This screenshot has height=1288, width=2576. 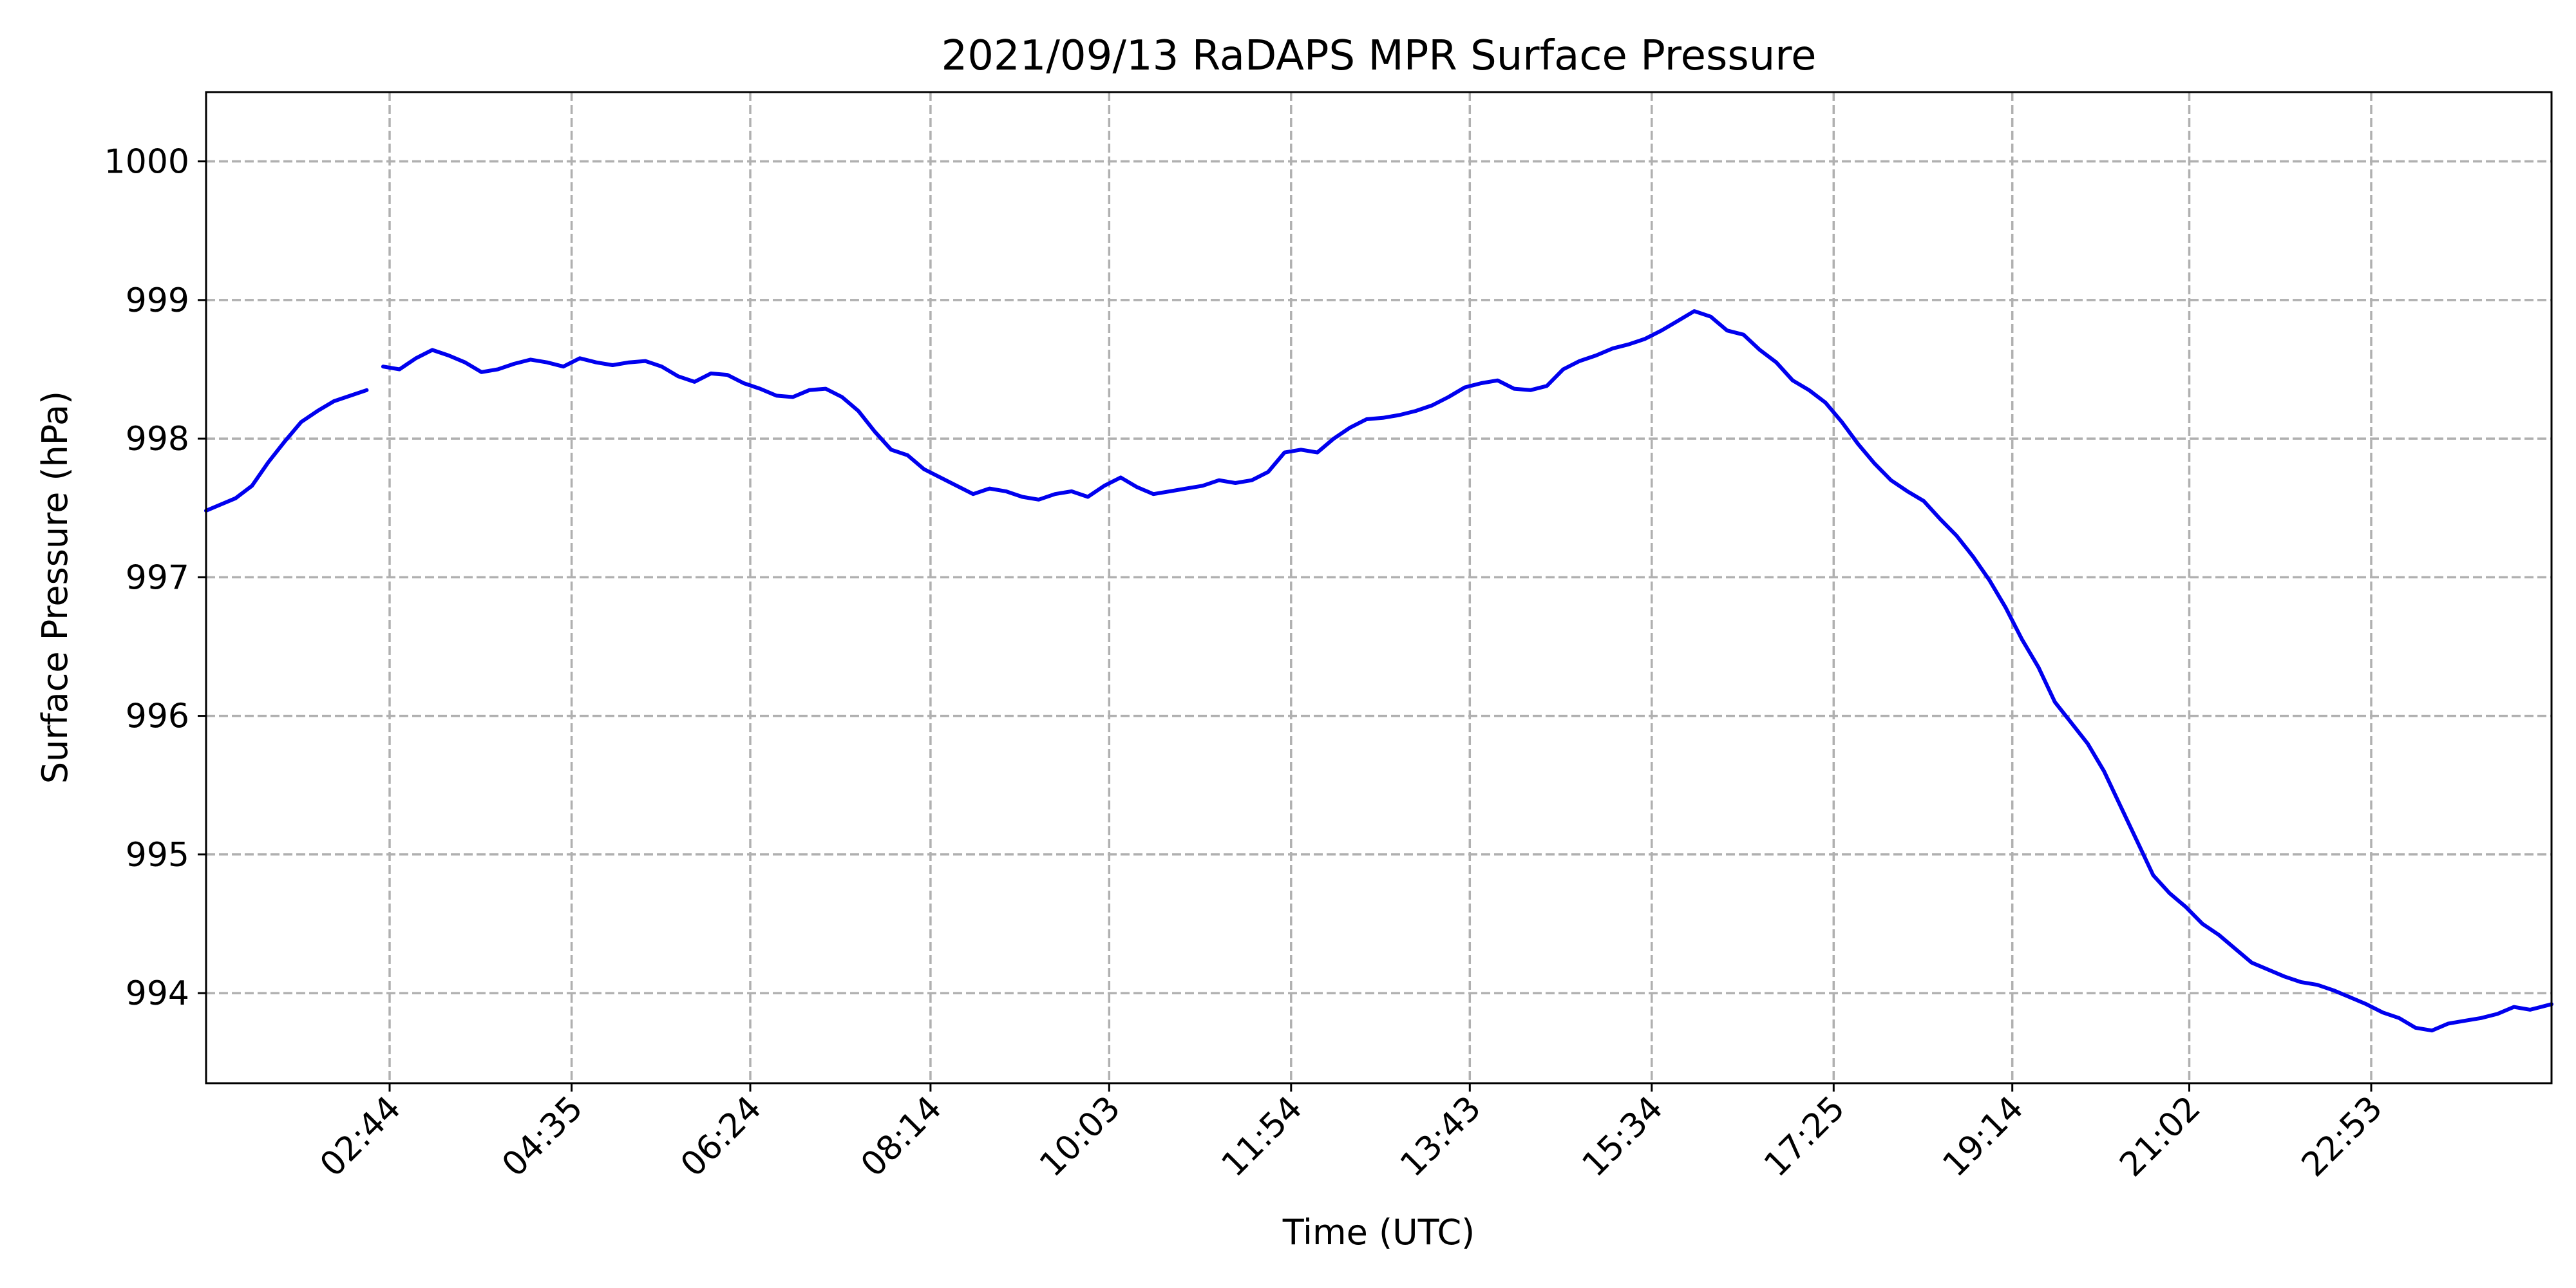 I want to click on x-tick-label: 22:53, so click(x=2342, y=1136).